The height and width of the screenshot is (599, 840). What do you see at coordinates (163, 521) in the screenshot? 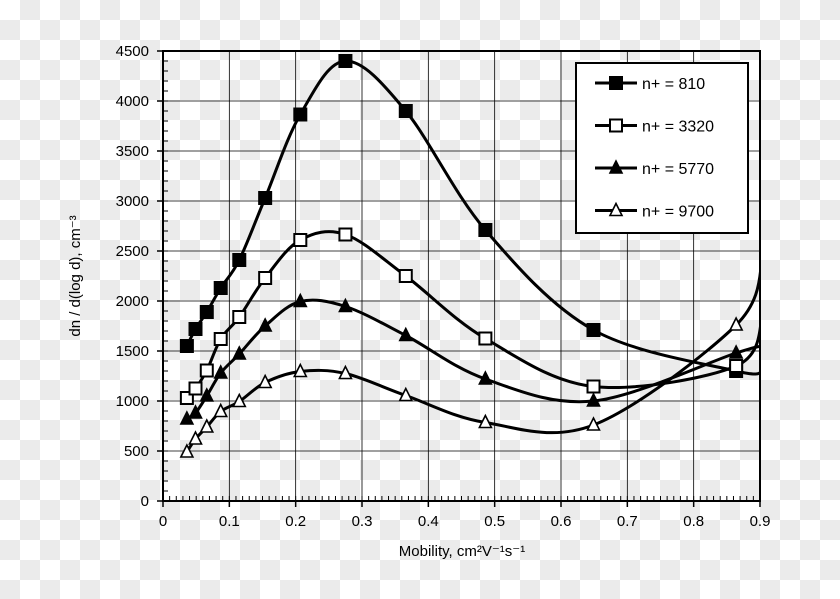
I see `x-tick-label: 0` at bounding box center [163, 521].